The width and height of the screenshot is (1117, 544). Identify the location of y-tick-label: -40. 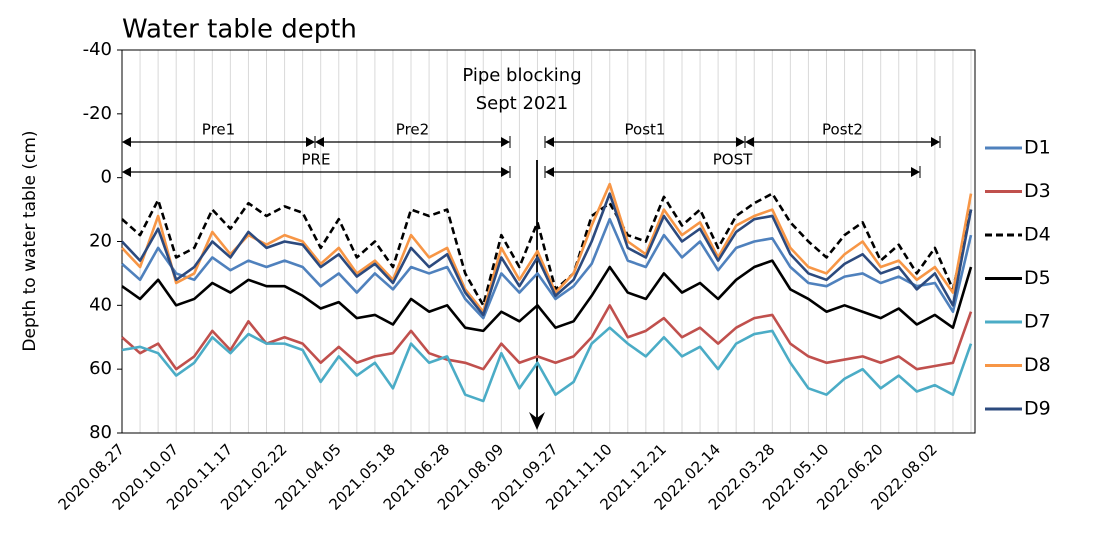
(97, 49).